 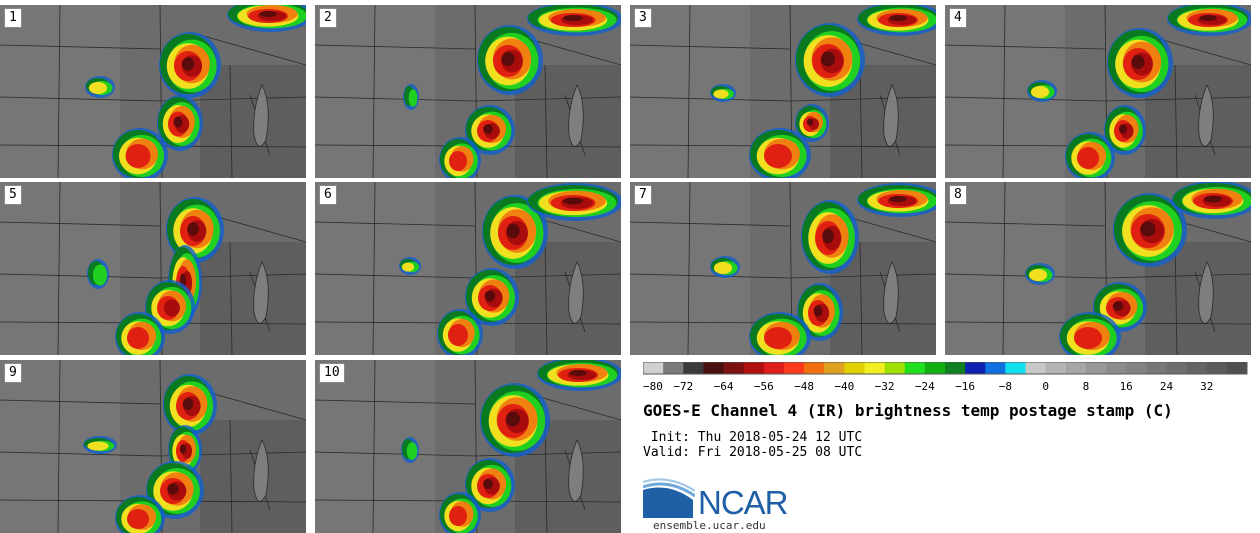 I want to click on colorbar-tick-label: −32, so click(x=885, y=386).